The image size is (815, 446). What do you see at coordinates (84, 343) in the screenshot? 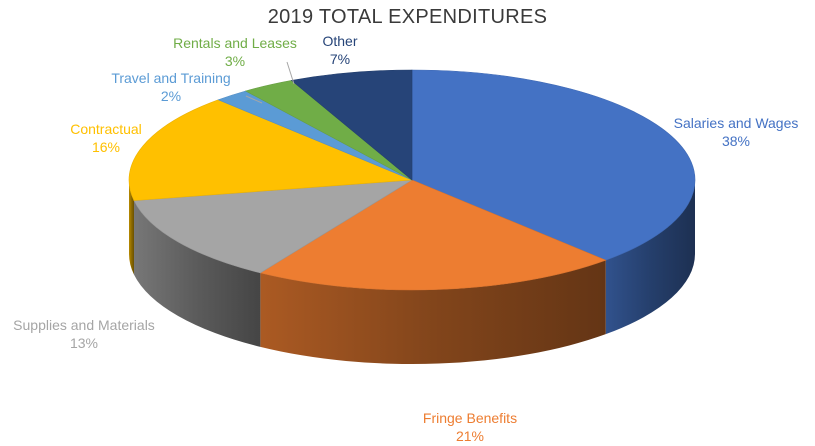
I see `slice-percent-supplies-and-materials: 13%` at bounding box center [84, 343].